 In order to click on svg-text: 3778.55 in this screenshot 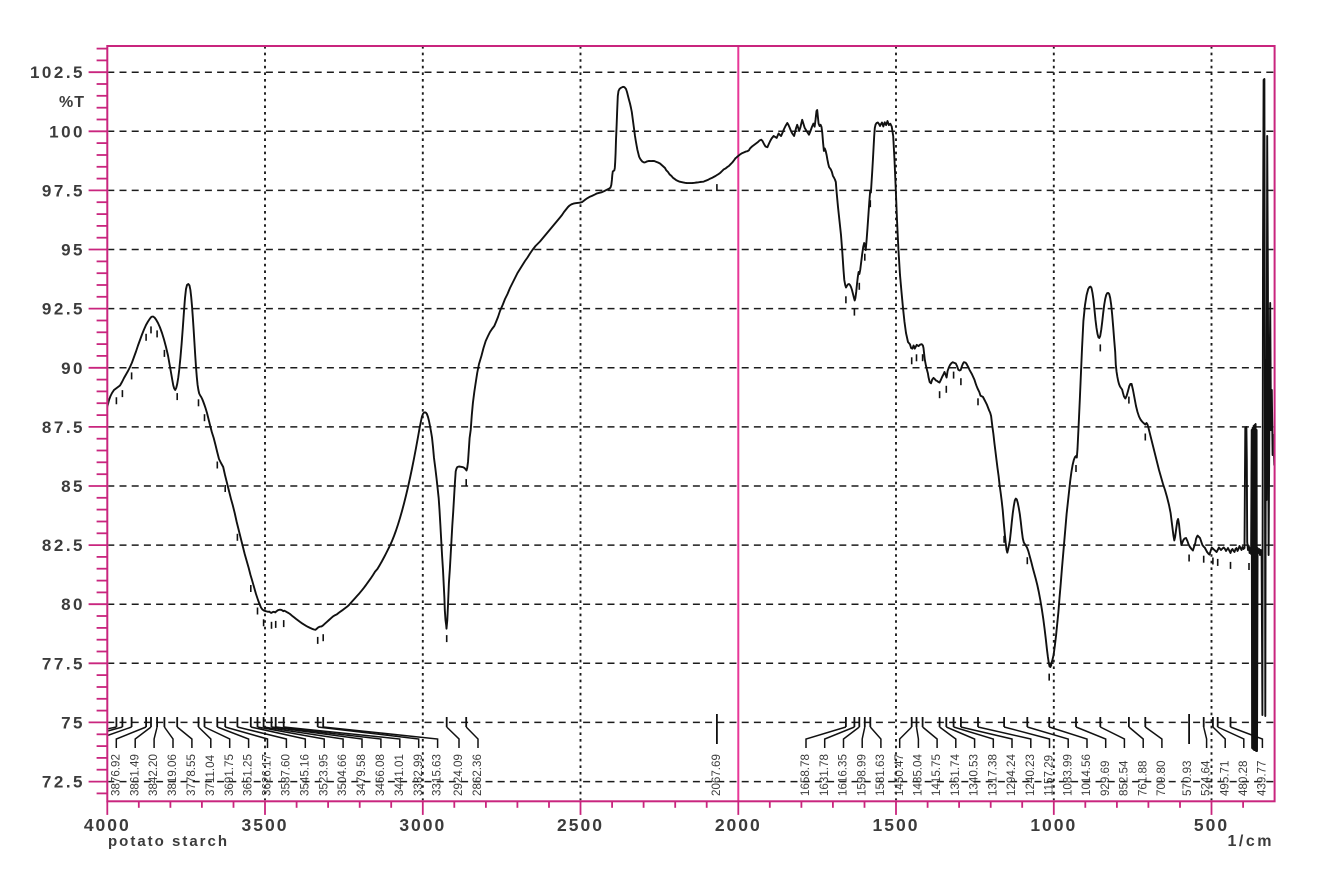, I will do `click(191, 775)`.